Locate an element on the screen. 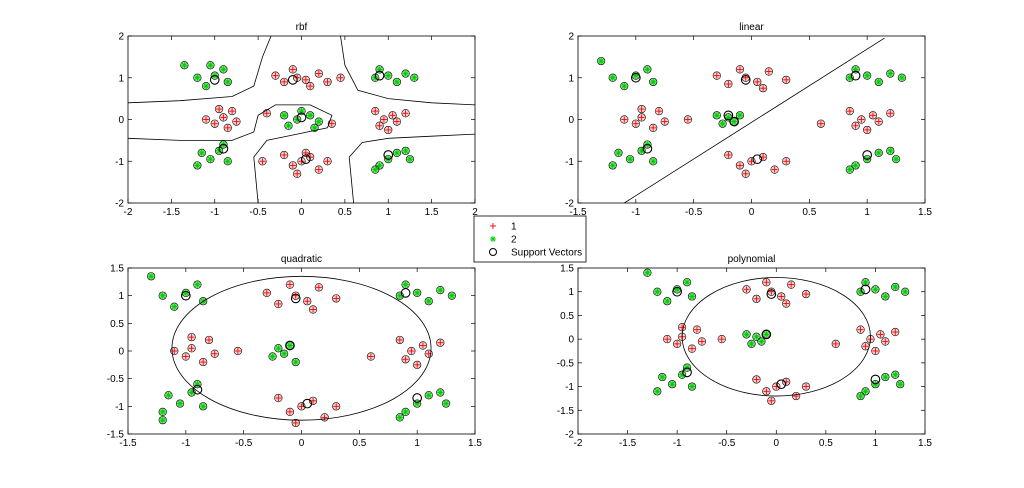  y-tick-label: -1.5 is located at coordinates (116, 435).